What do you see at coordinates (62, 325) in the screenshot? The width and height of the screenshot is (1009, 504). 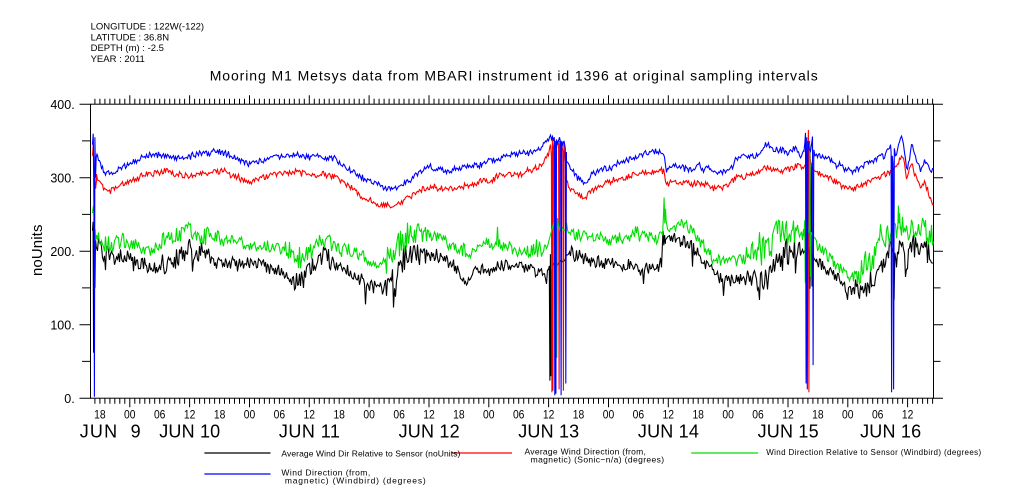 I see `svg-text: 100.` at bounding box center [62, 325].